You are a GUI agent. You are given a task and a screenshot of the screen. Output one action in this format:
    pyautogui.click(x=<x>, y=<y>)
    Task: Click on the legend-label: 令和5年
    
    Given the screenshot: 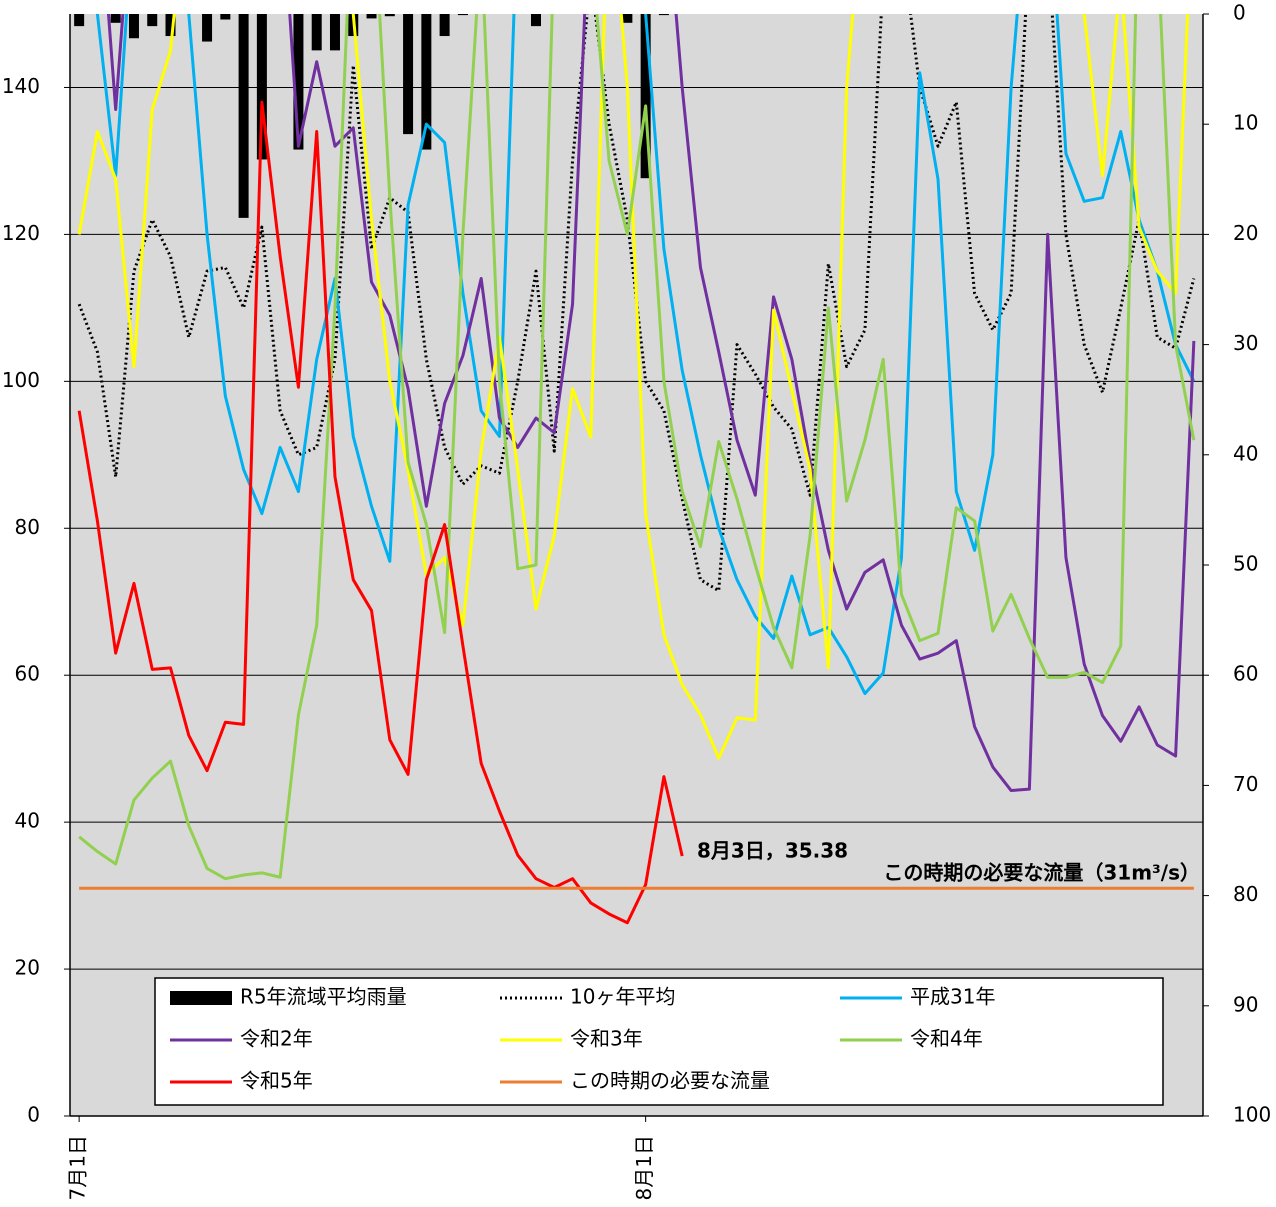 What is the action you would take?
    pyautogui.click(x=276, y=1081)
    